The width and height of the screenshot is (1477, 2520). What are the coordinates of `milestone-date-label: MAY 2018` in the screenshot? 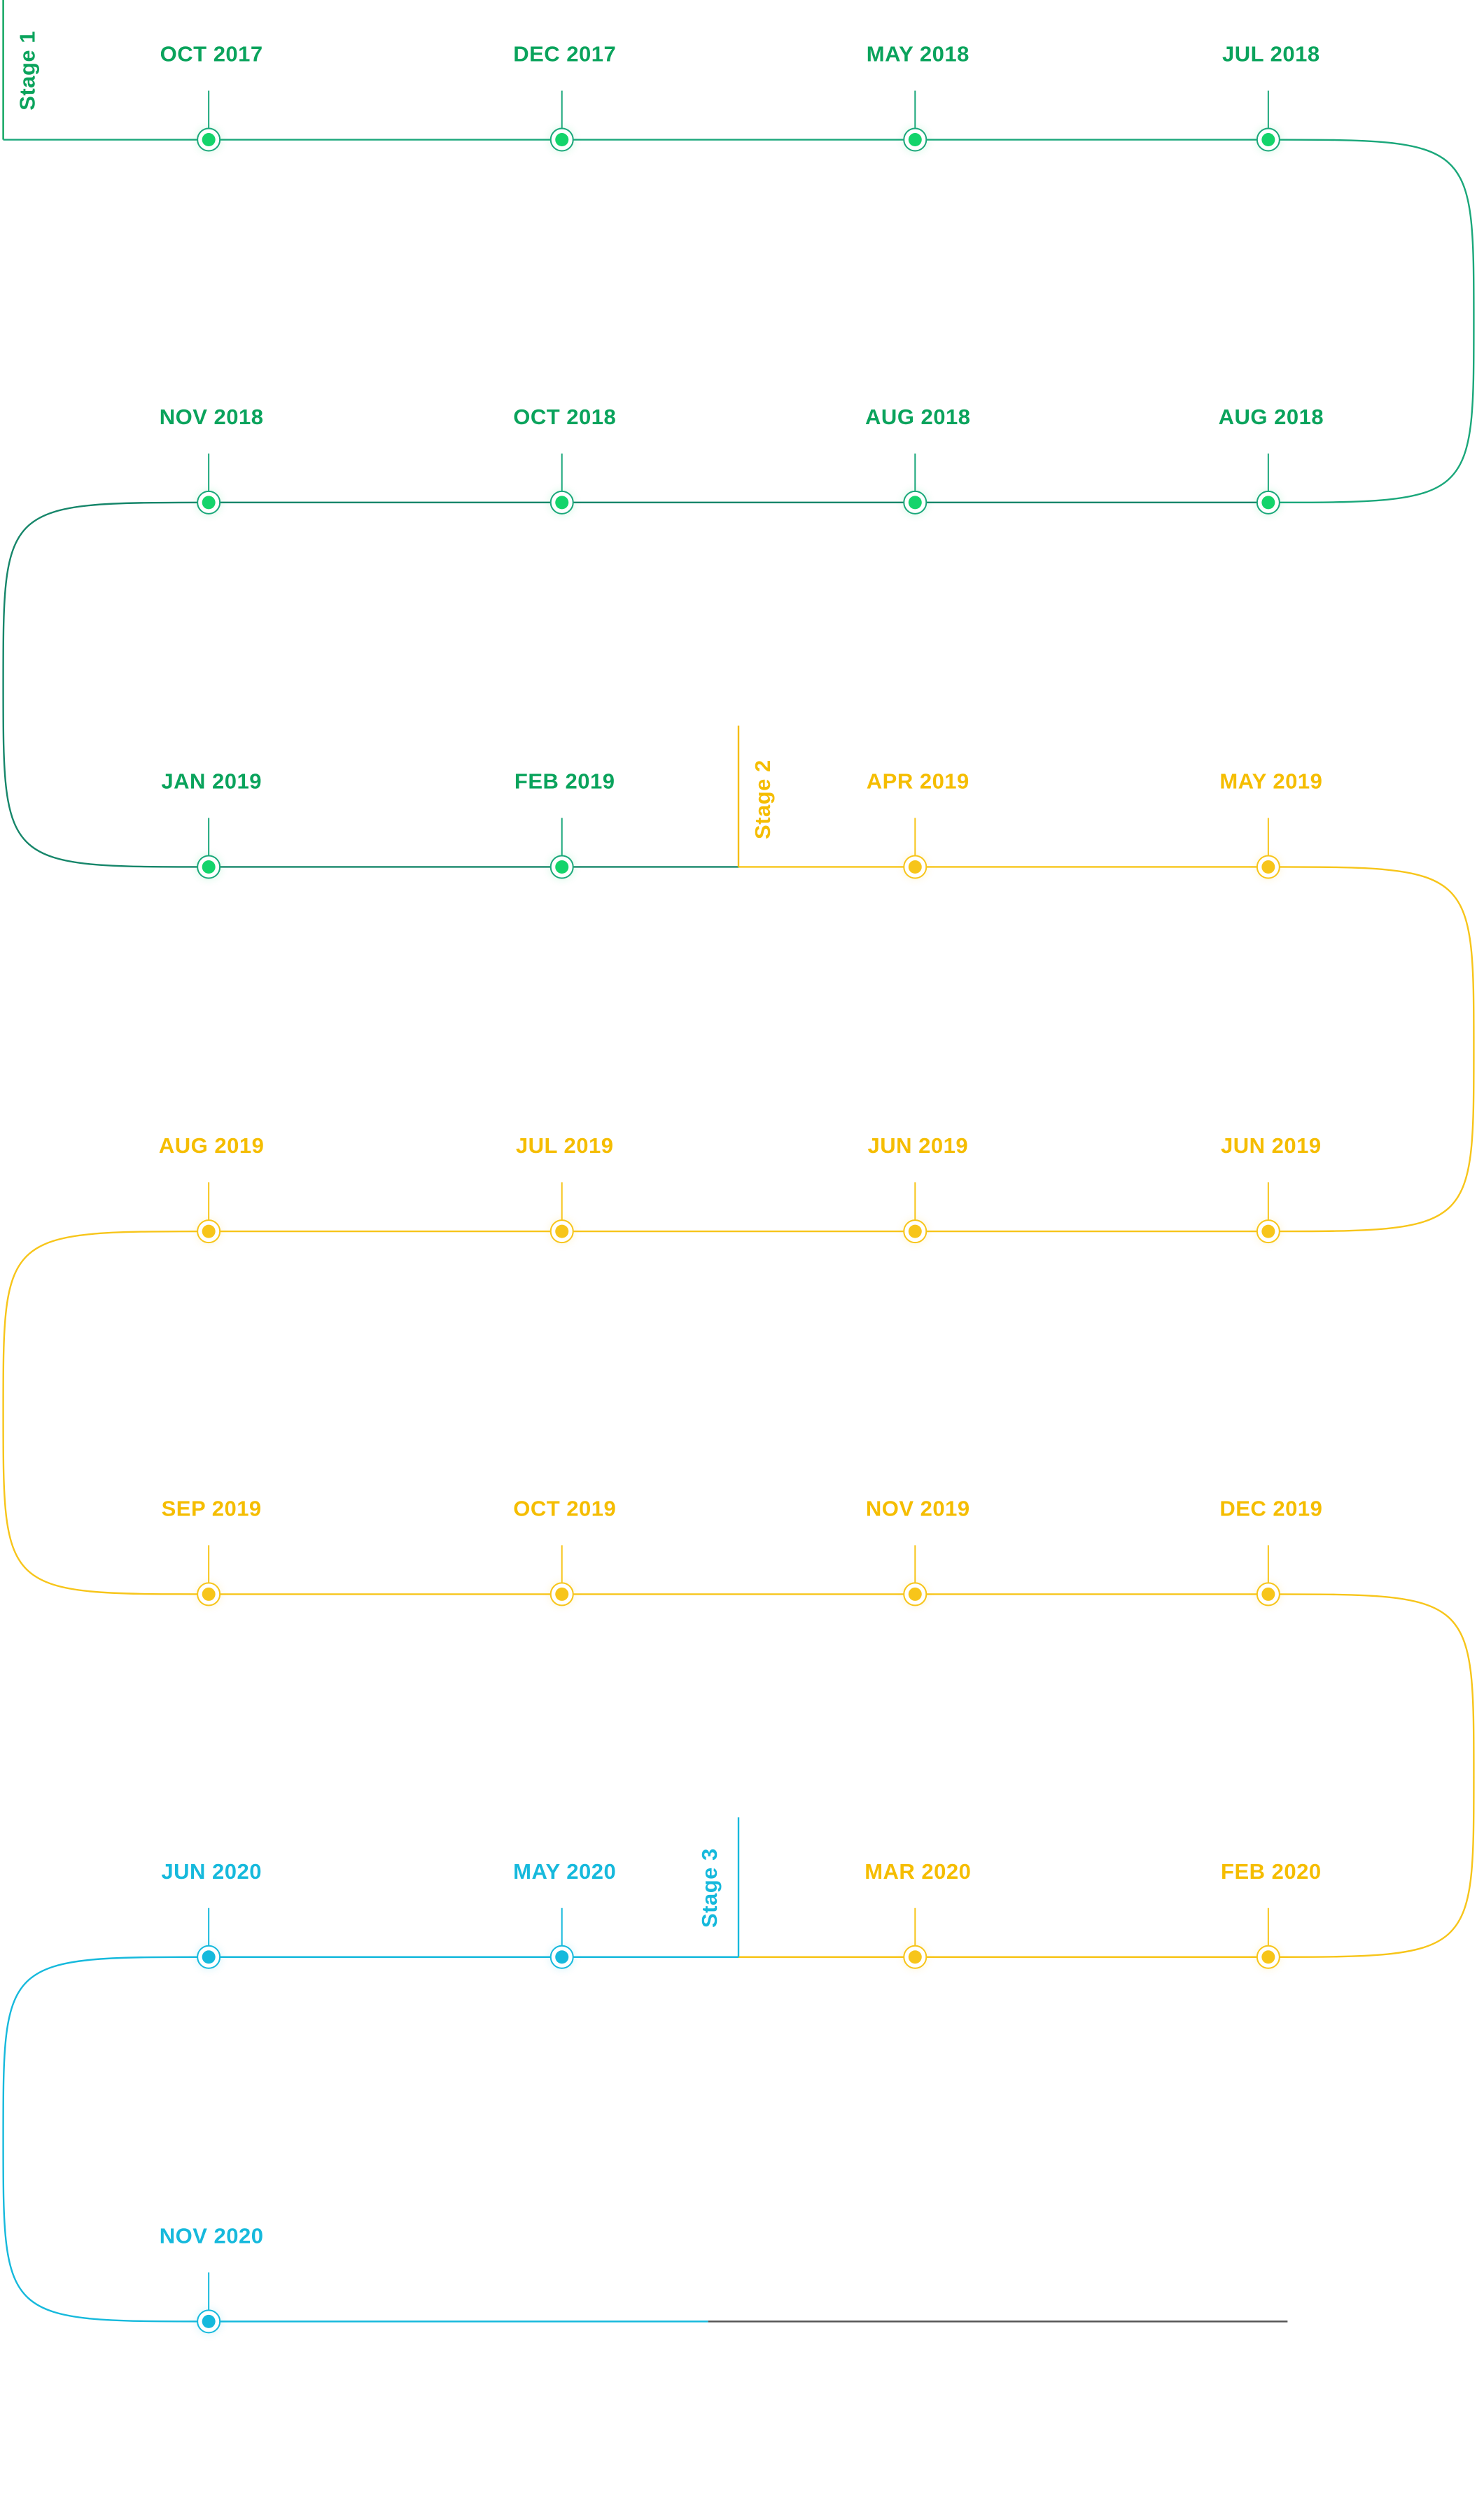 It's located at (918, 54).